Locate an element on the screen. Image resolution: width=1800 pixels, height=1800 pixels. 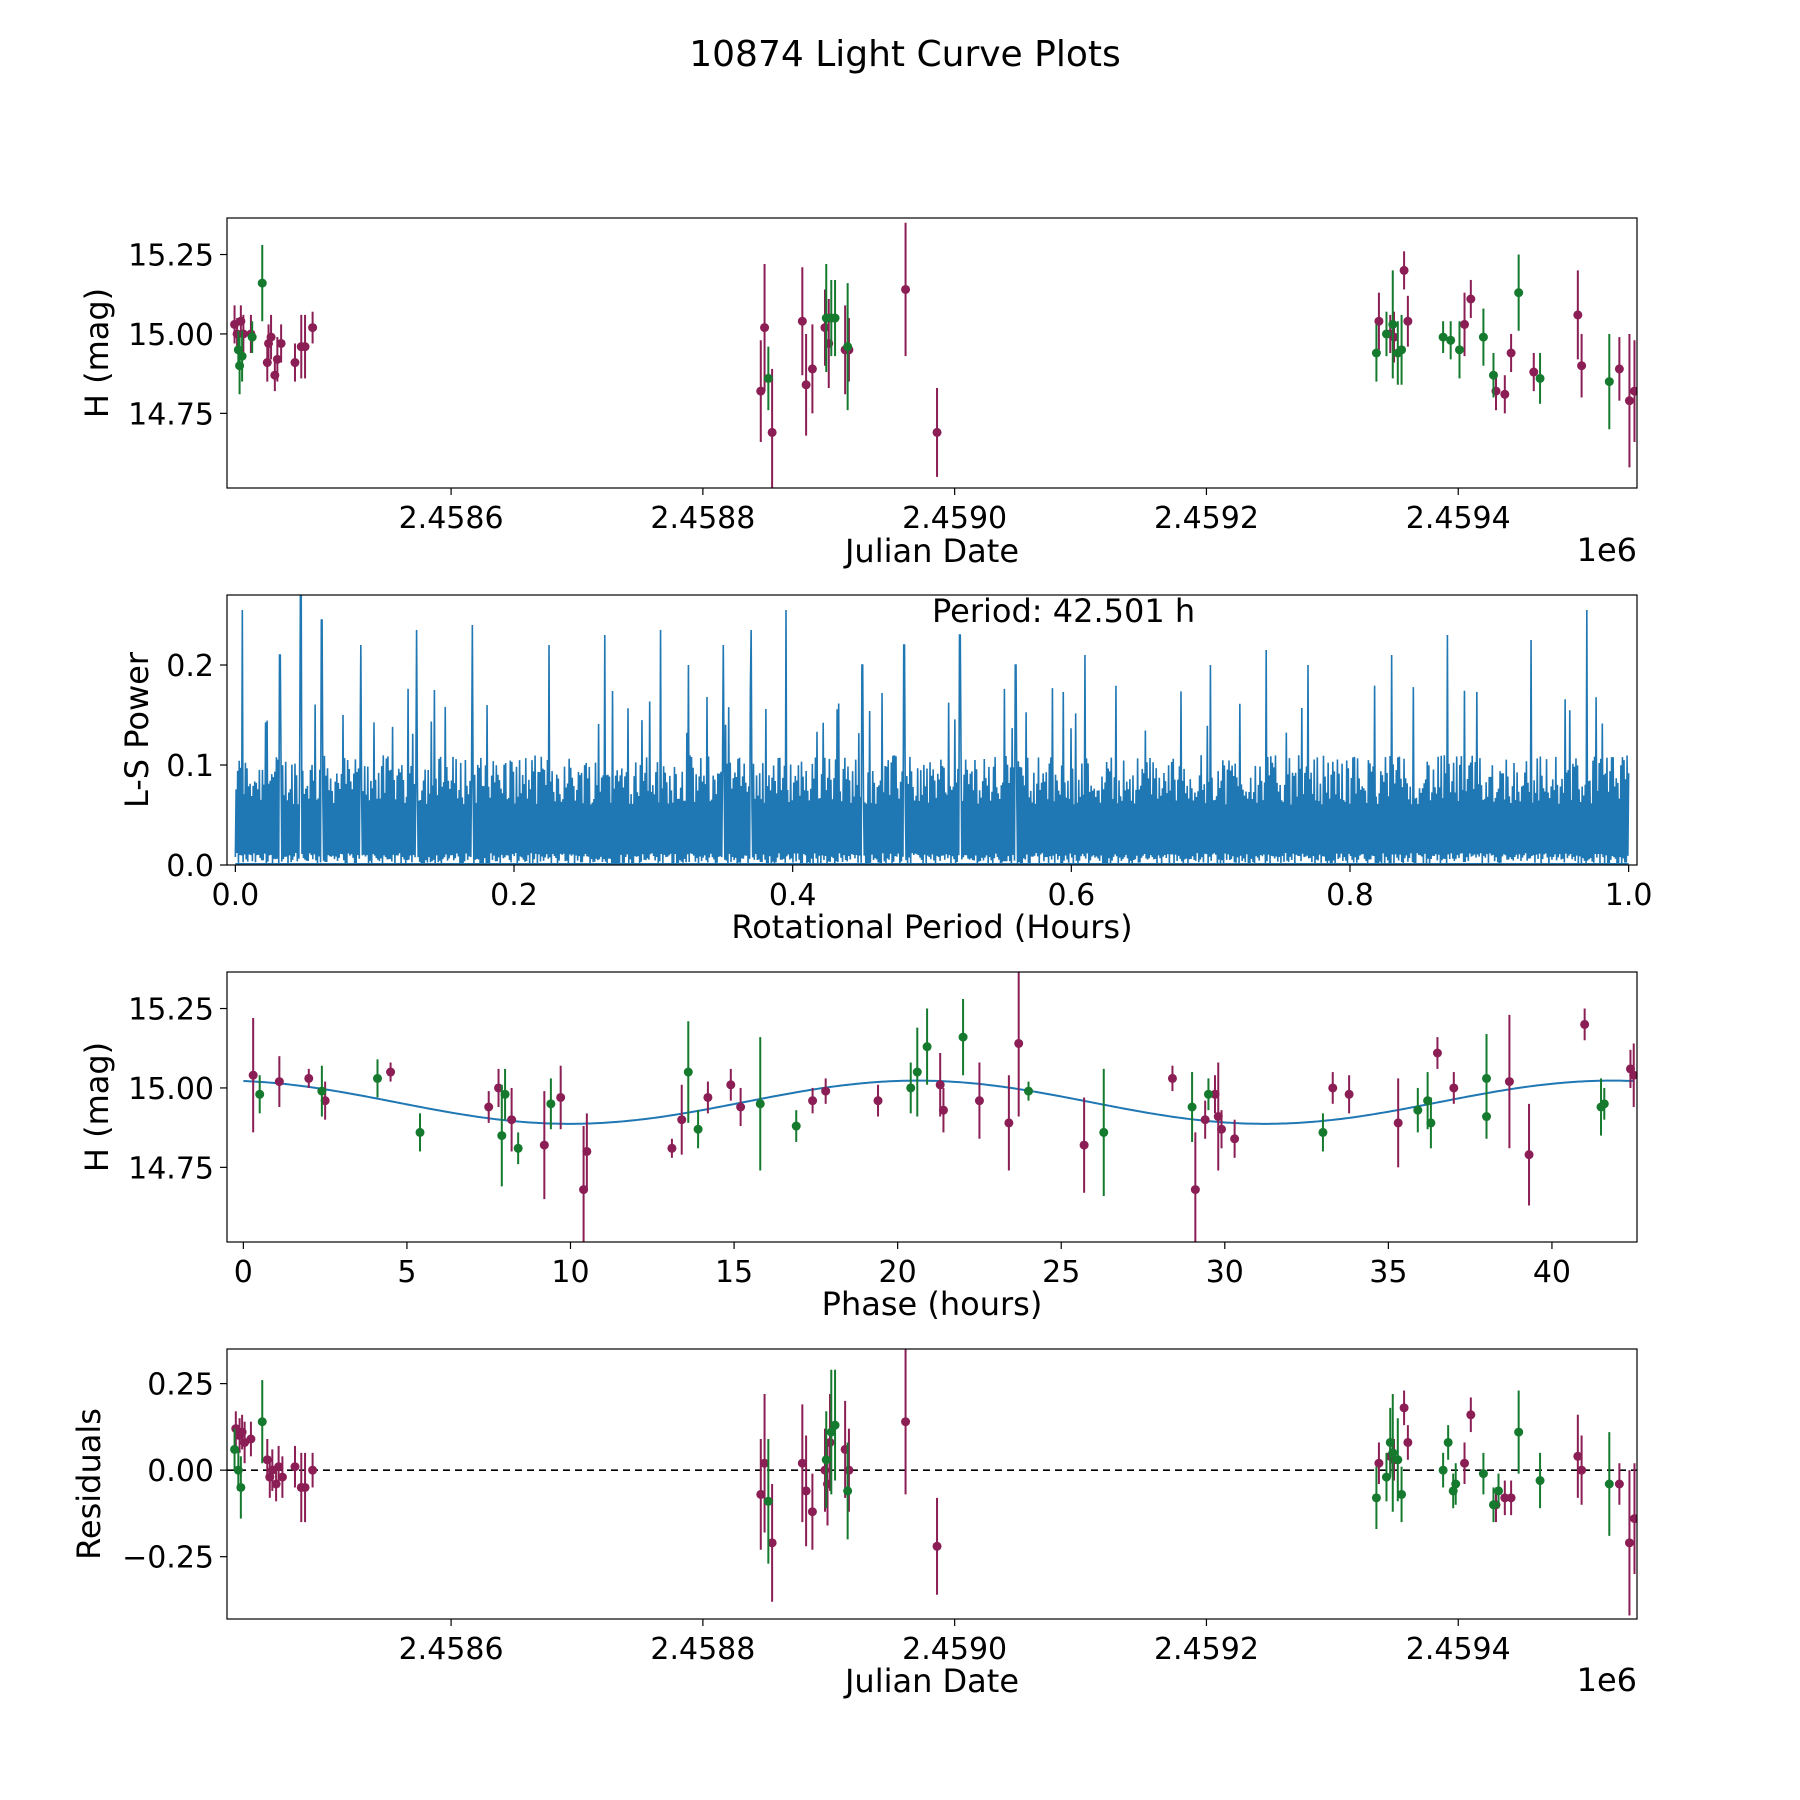
phased-frame is located at coordinates (932, 1107).